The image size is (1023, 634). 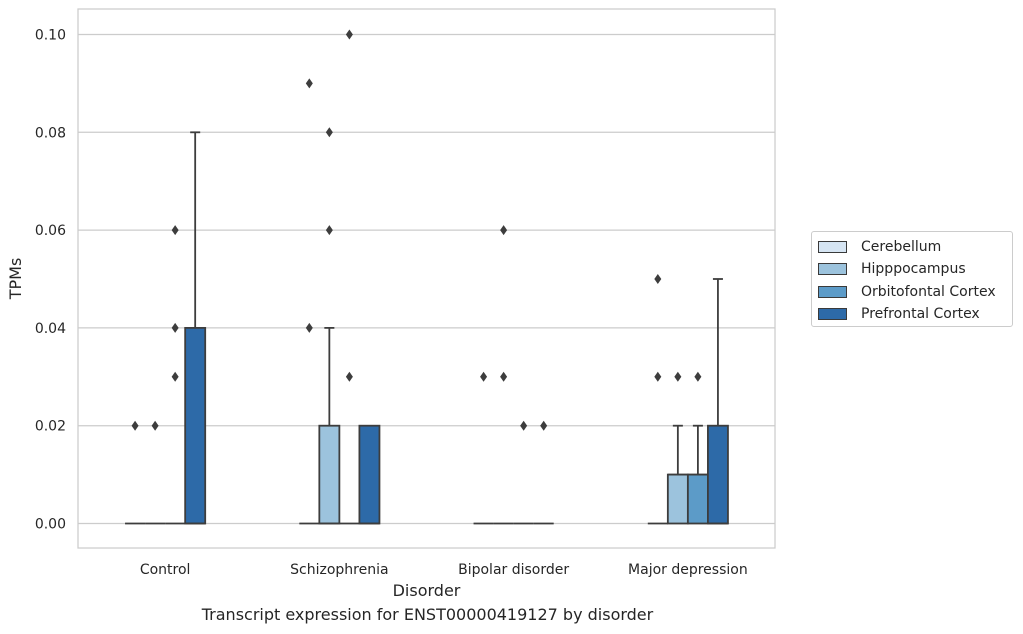 I want to click on box-hipppocampus-control, so click(x=155, y=472).